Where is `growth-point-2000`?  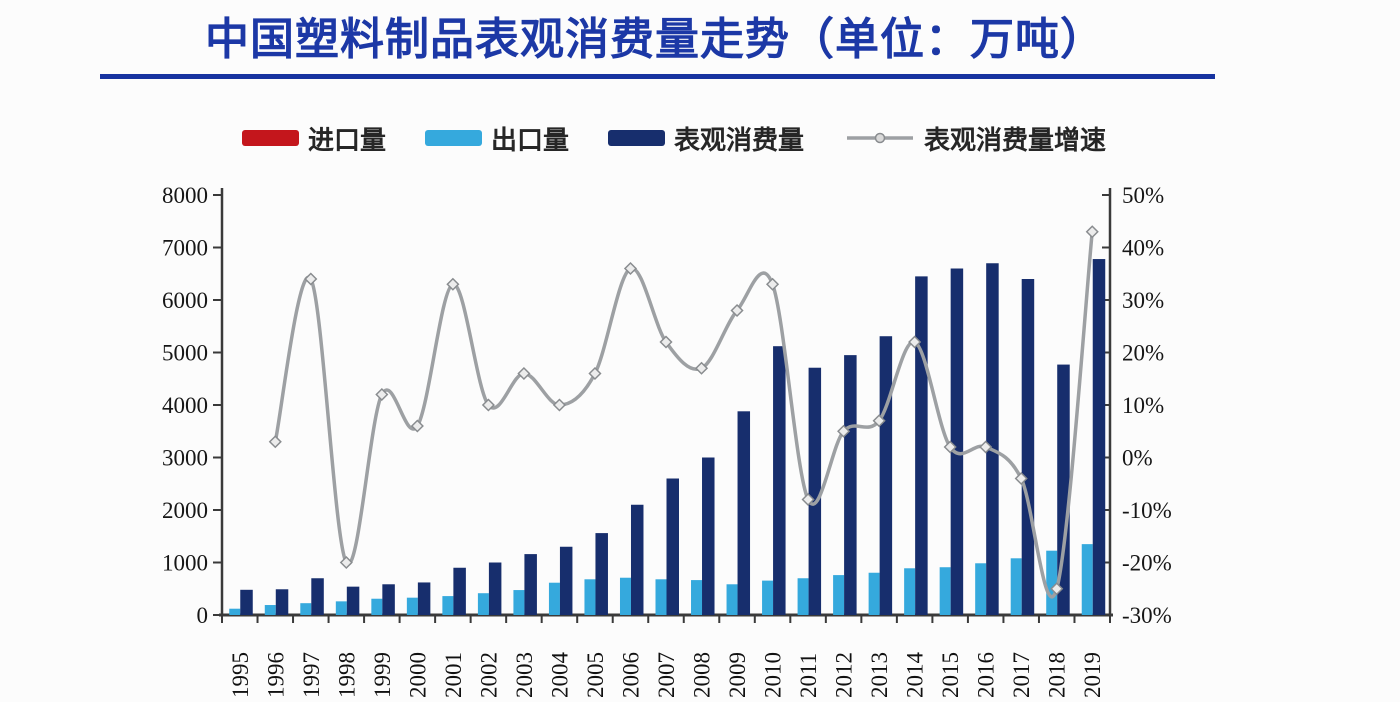
growth-point-2000 is located at coordinates (417, 426).